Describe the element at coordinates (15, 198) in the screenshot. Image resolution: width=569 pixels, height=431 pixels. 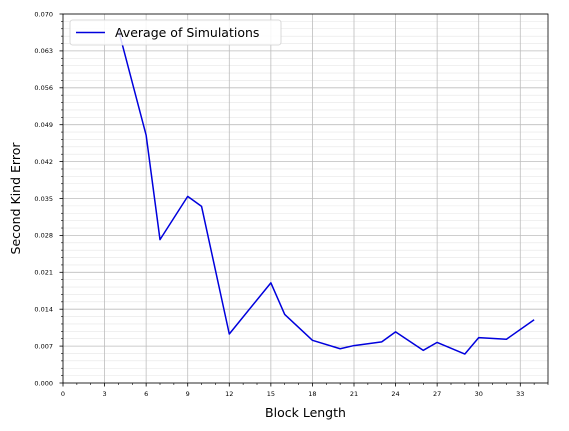
I see `y-axis-label: Second Kind Error` at that location.